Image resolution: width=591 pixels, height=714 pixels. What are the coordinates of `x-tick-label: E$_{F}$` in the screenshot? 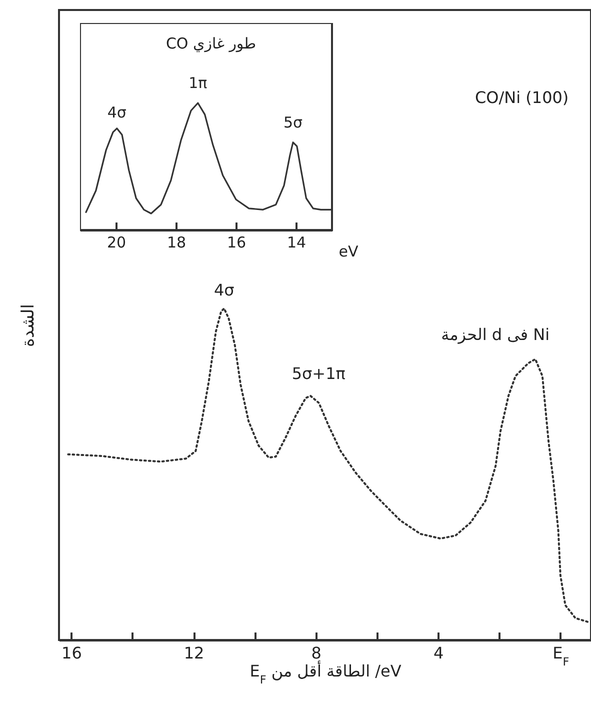 It's located at (561, 656).